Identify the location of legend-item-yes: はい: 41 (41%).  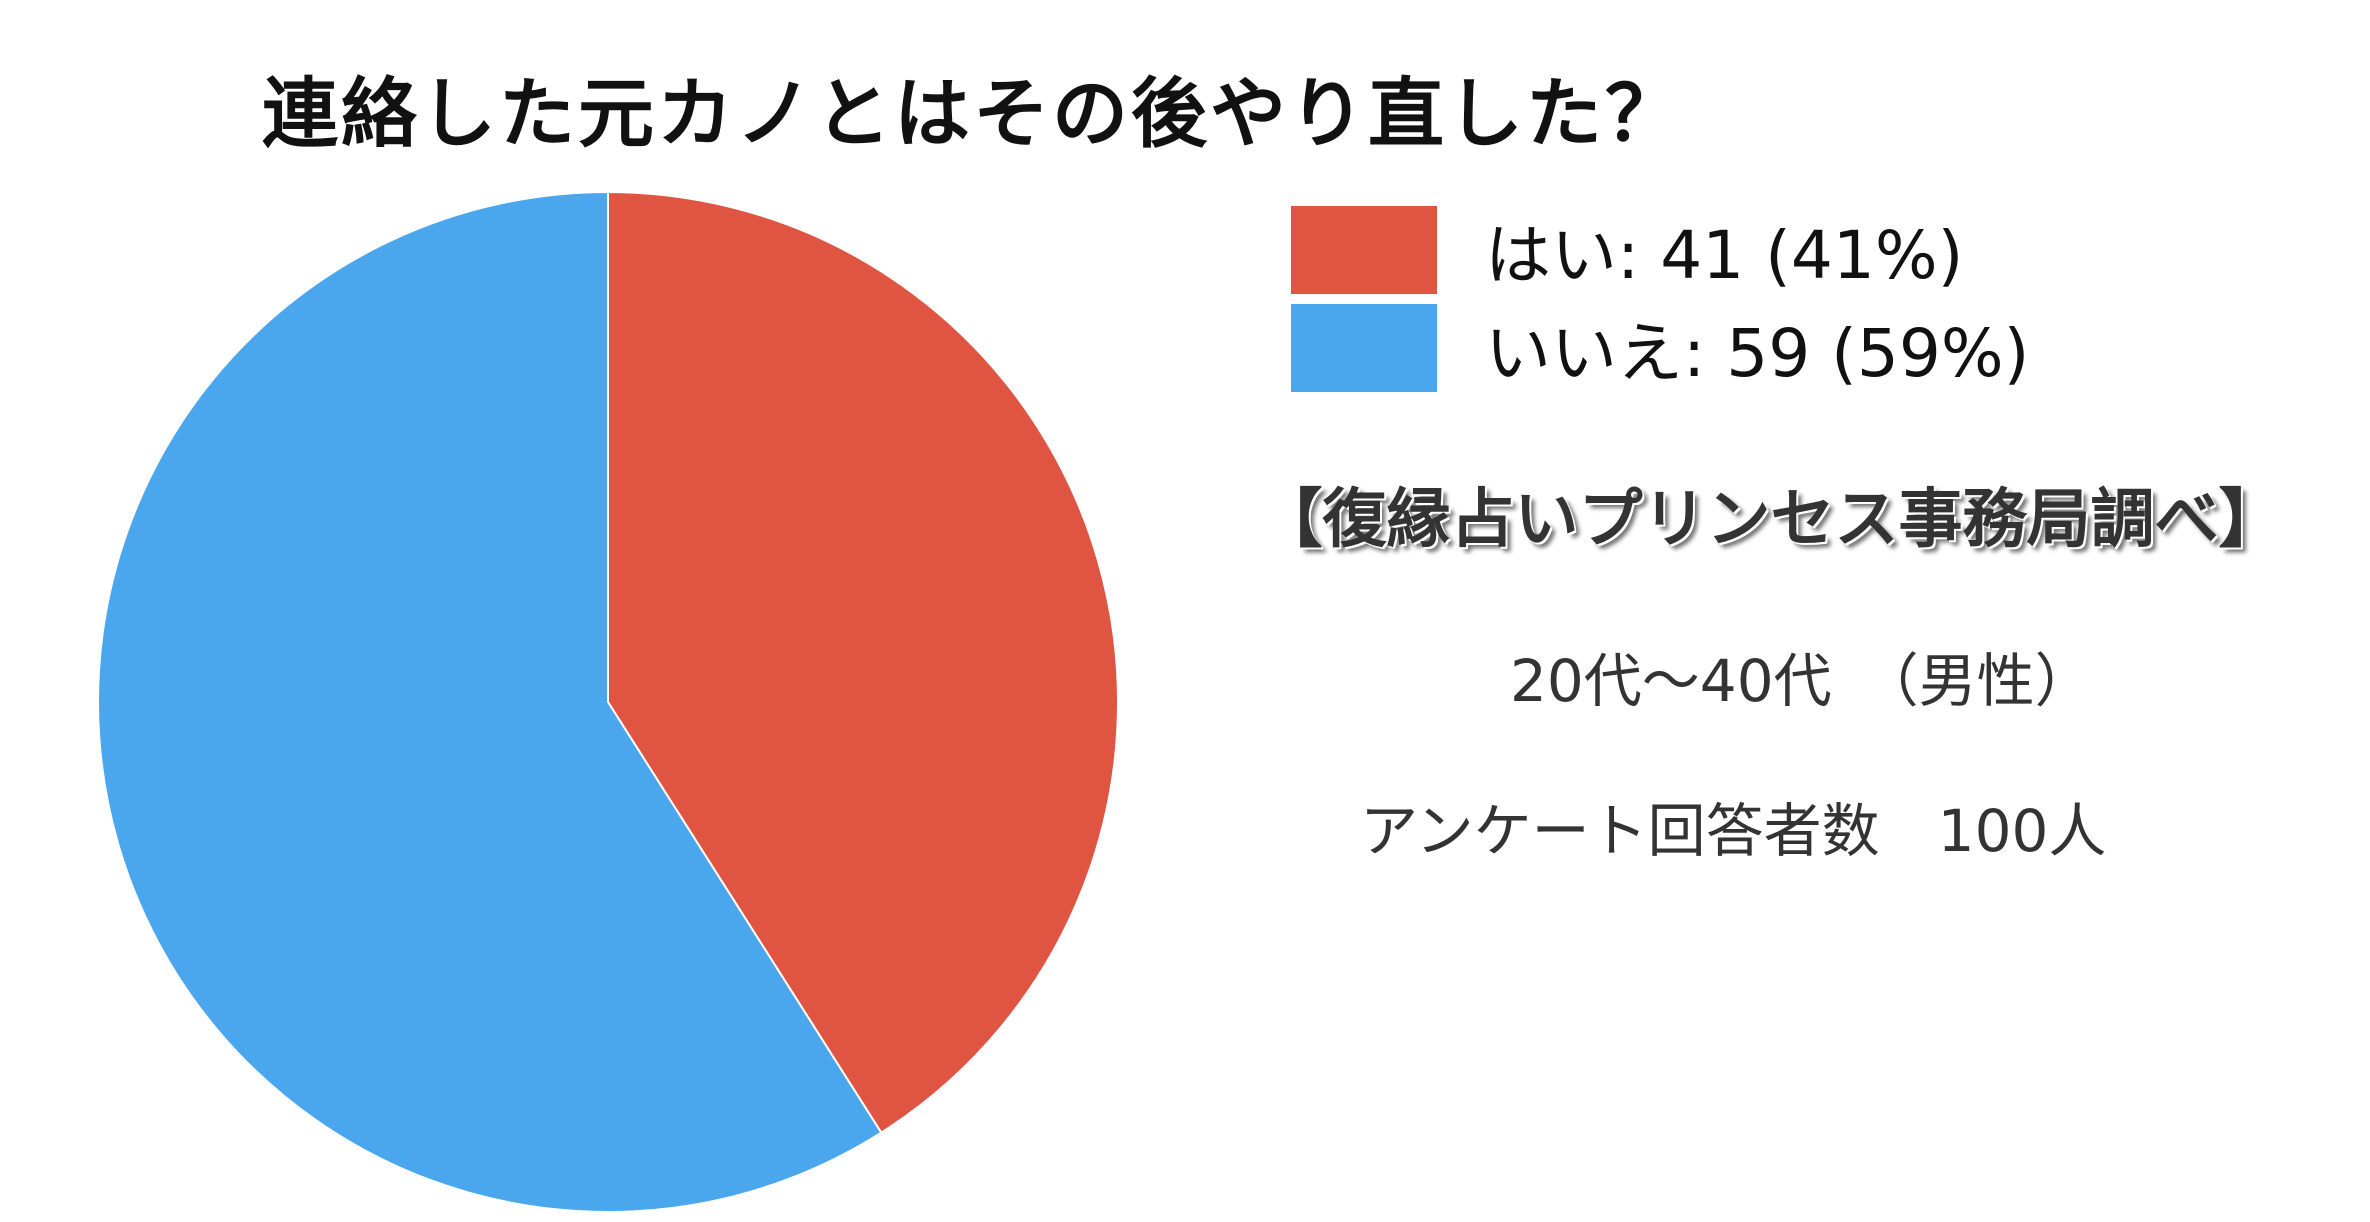
(1660, 250).